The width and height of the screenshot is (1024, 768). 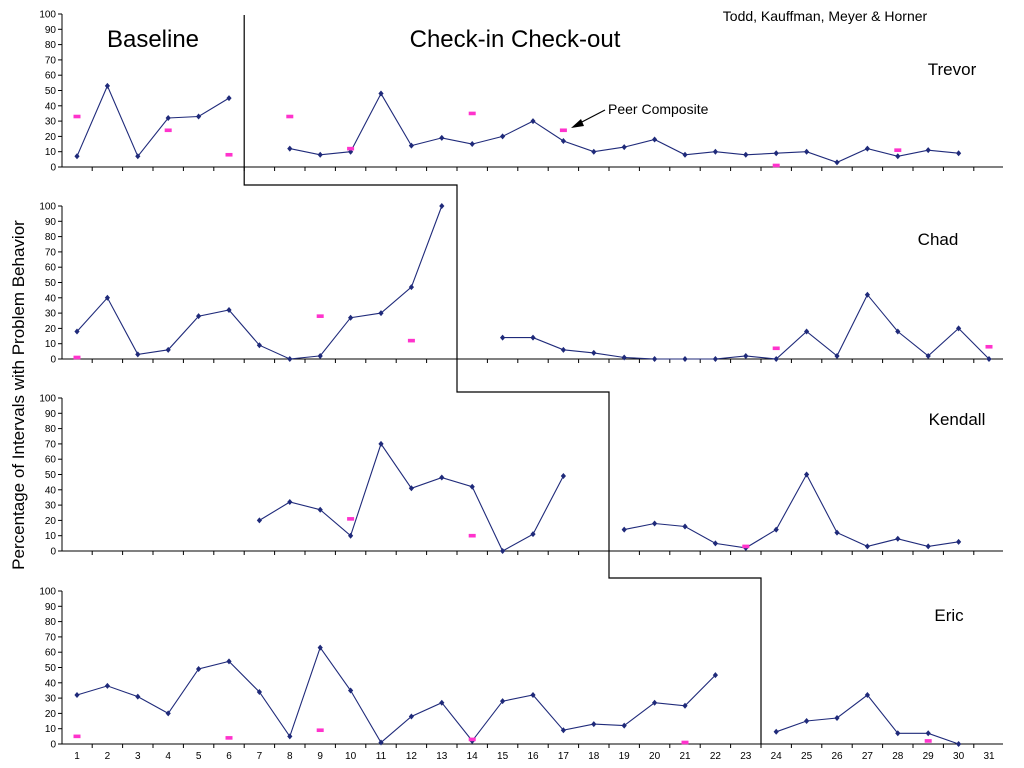 I want to click on x-tick-label: 28, so click(x=898, y=756).